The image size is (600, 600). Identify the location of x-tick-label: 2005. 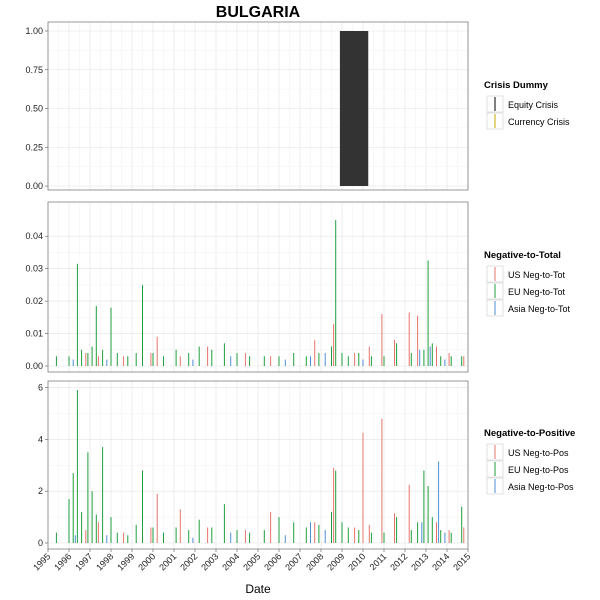
(251, 561).